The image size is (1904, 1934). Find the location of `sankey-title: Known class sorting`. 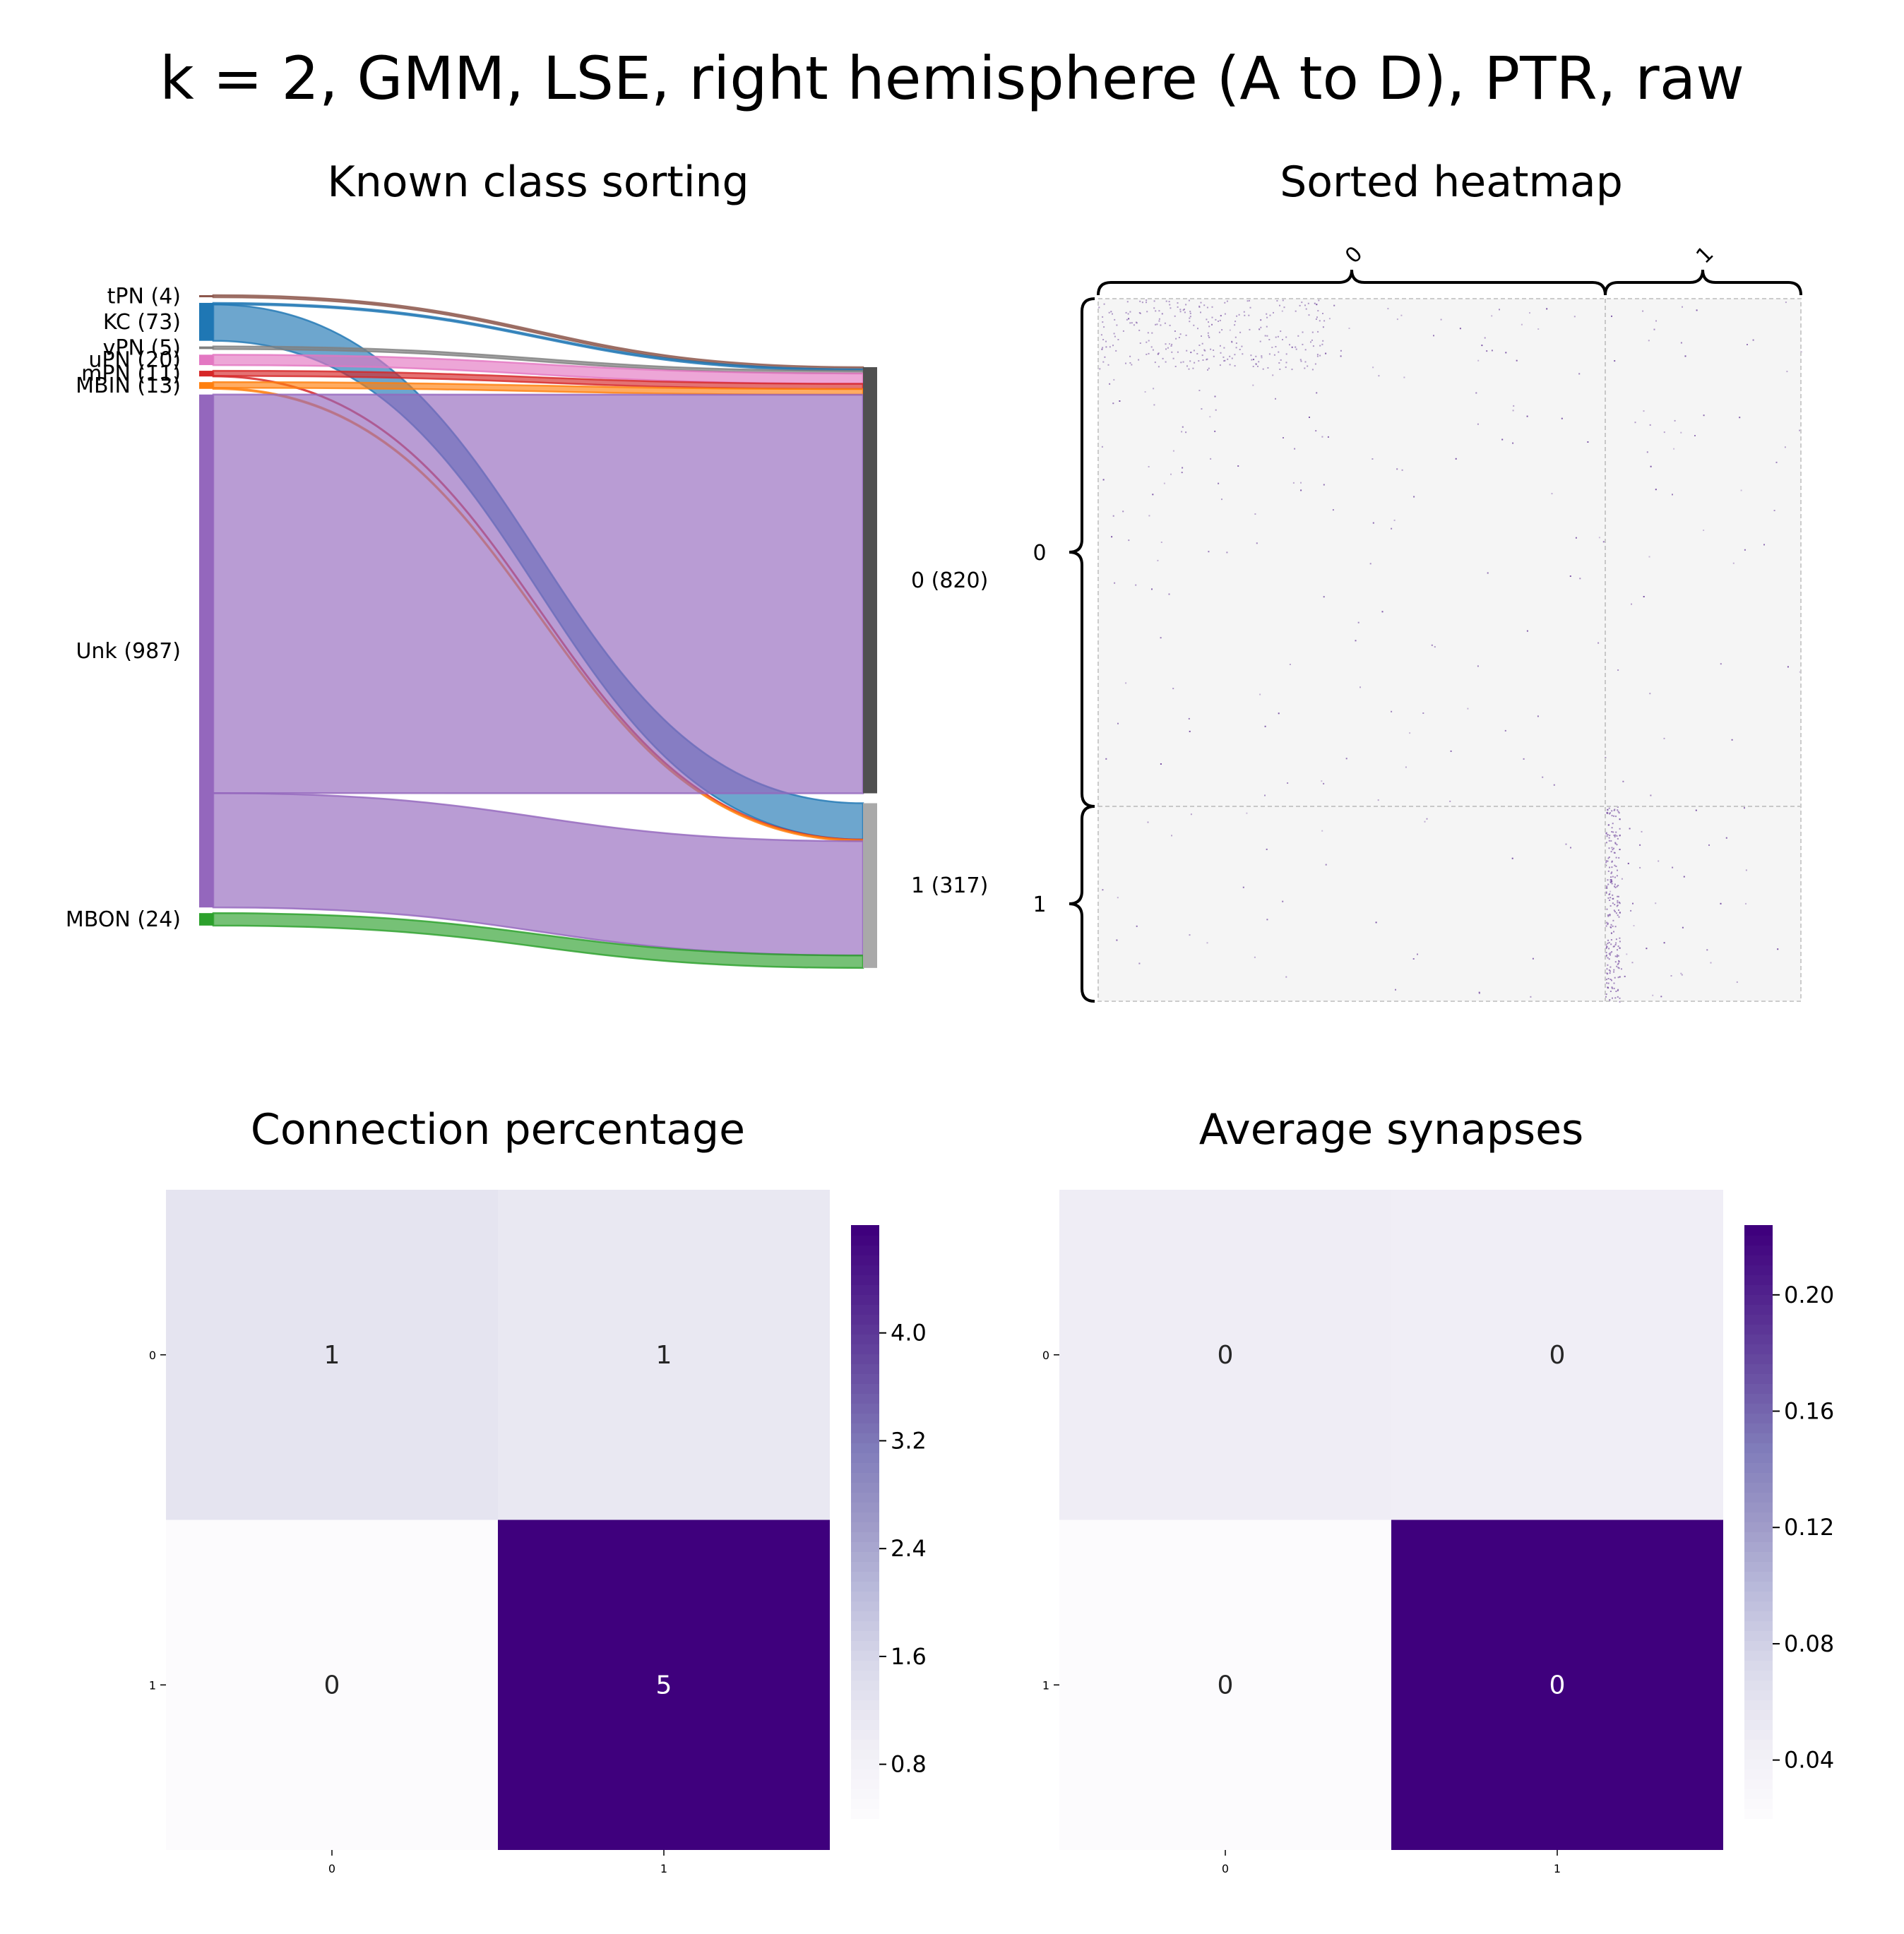

sankey-title: Known class sorting is located at coordinates (538, 182).